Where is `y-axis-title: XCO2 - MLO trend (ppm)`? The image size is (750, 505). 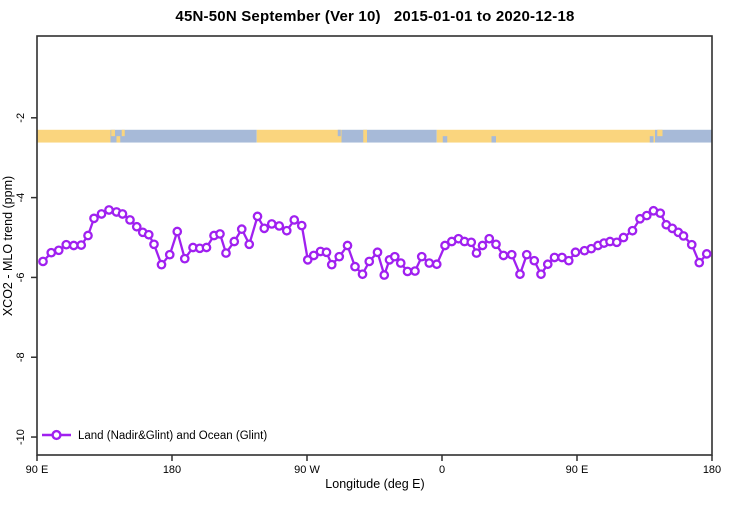
y-axis-title: XCO2 - MLO trend (ppm) is located at coordinates (8, 246).